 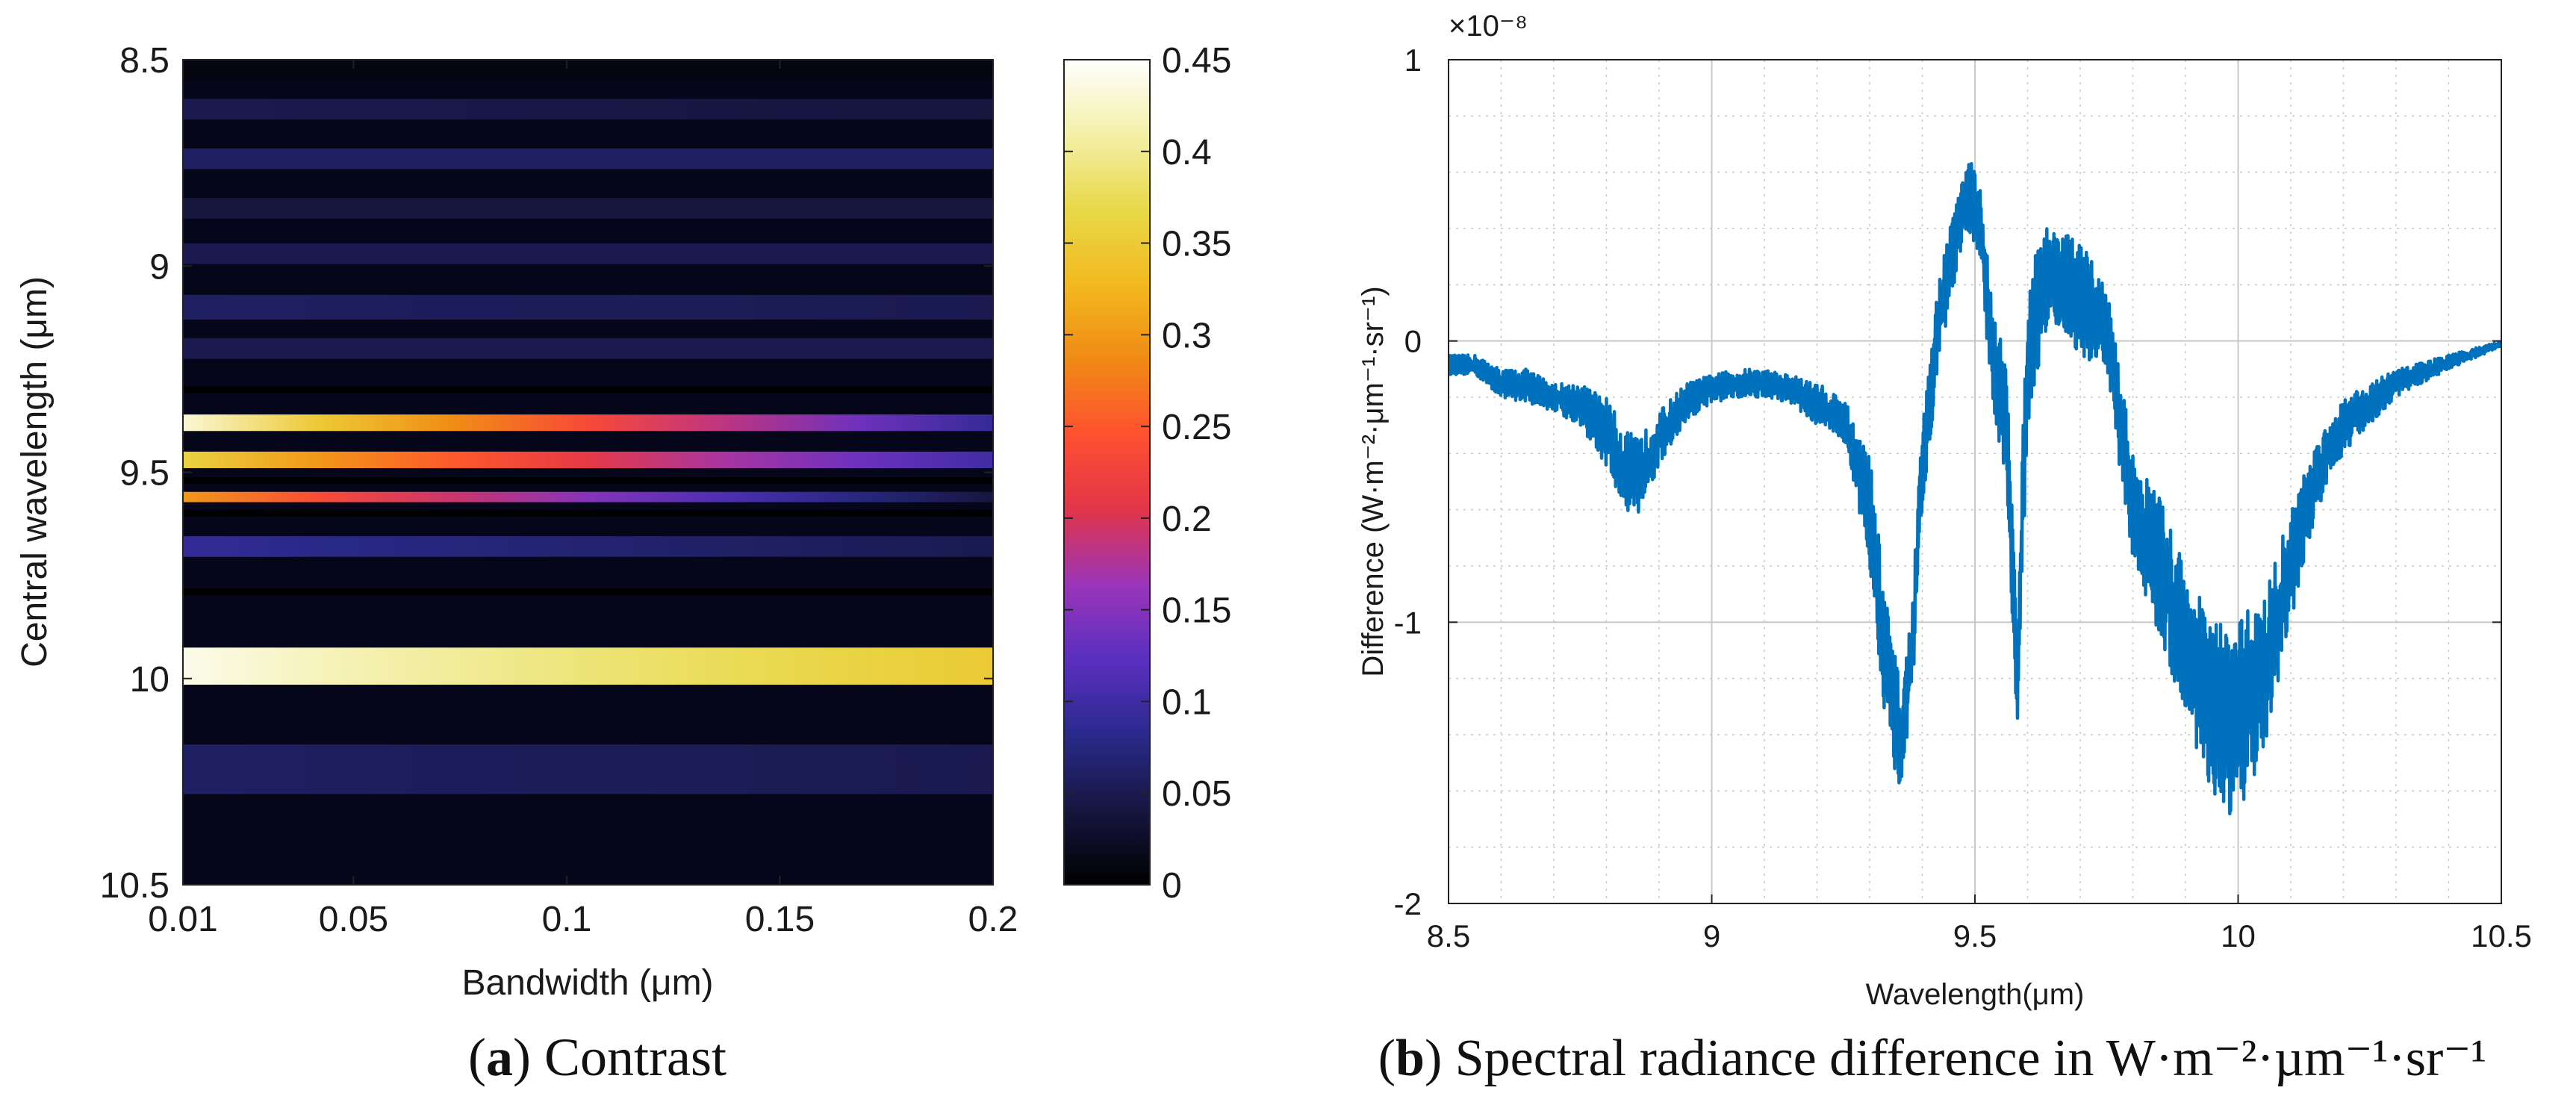 I want to click on heatmap-y-tick-label: 9.5, so click(x=144, y=474).